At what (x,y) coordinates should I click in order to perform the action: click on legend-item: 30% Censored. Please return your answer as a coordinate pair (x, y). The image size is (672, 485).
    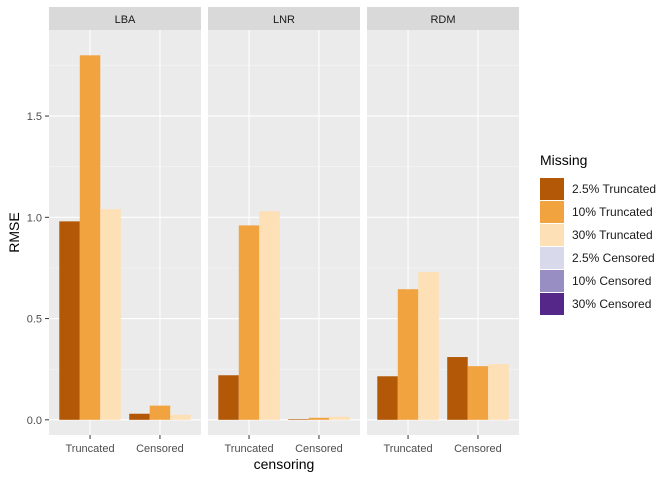
    Looking at the image, I should click on (602, 303).